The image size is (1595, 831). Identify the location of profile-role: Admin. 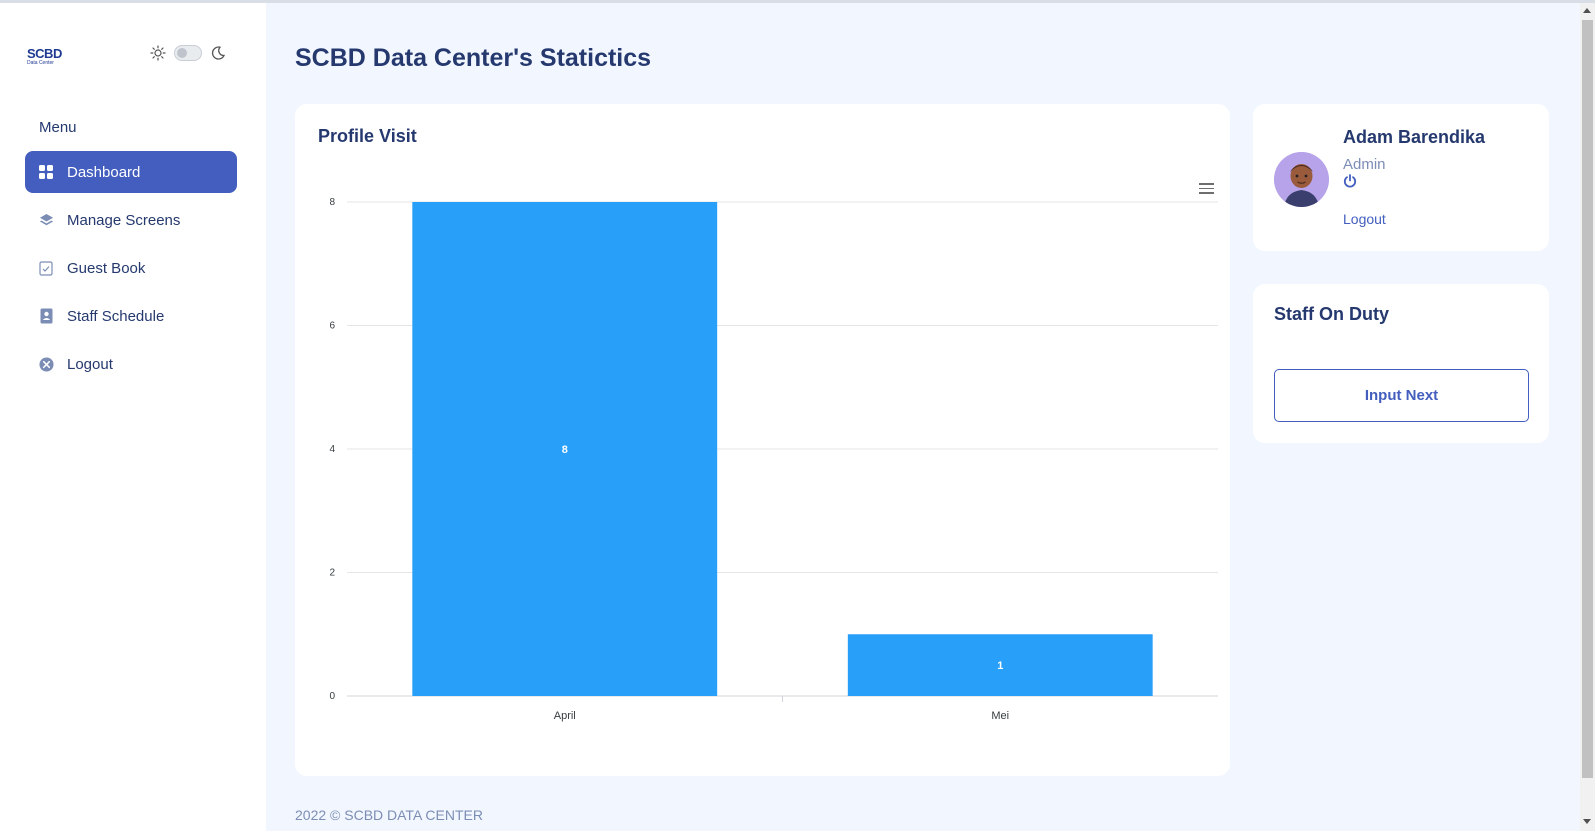
(1364, 164).